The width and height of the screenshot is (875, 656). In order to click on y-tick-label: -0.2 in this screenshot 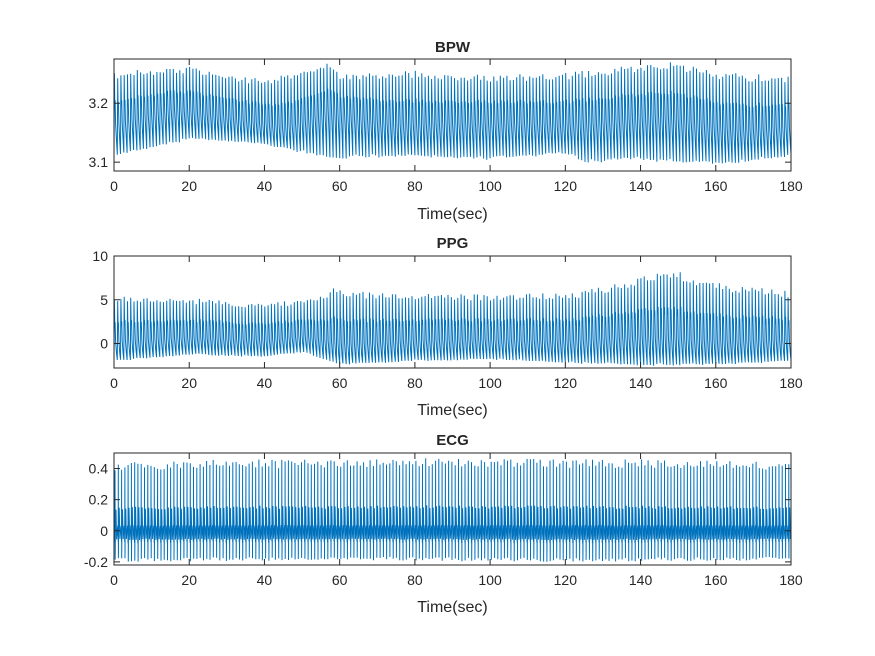, I will do `click(96, 562)`.